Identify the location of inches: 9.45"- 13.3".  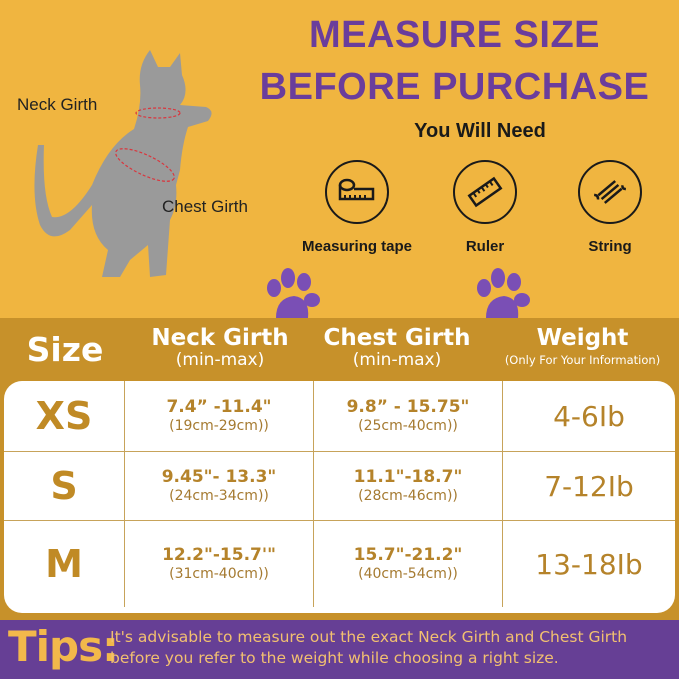
(219, 477).